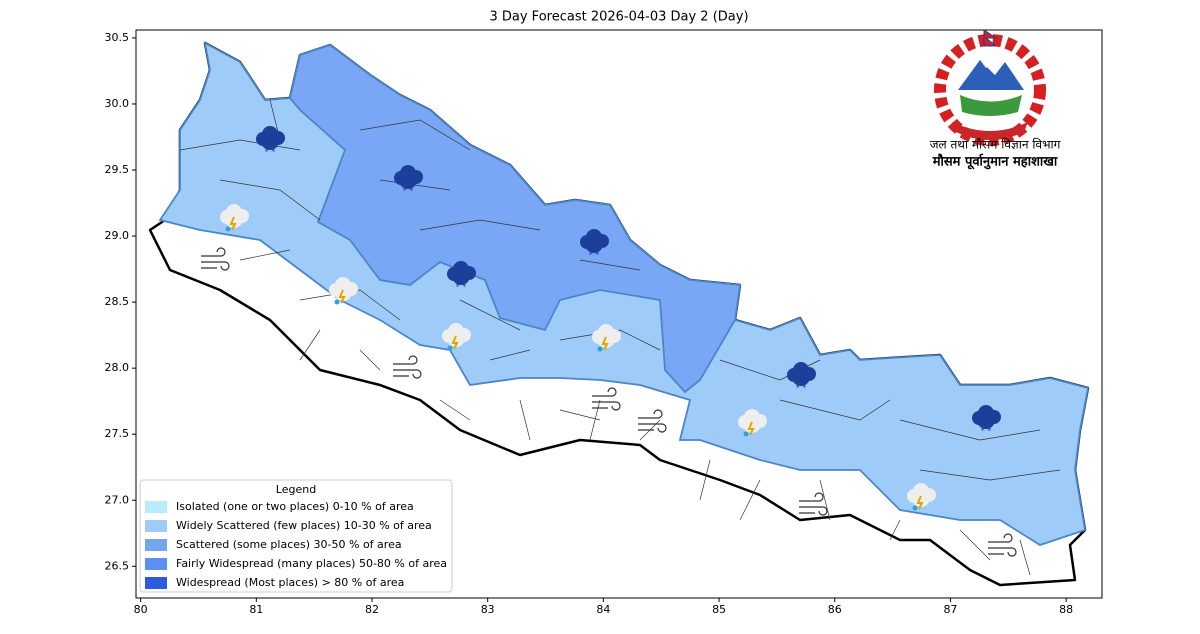  What do you see at coordinates (141, 609) in the screenshot?
I see `x-tick-label: 80` at bounding box center [141, 609].